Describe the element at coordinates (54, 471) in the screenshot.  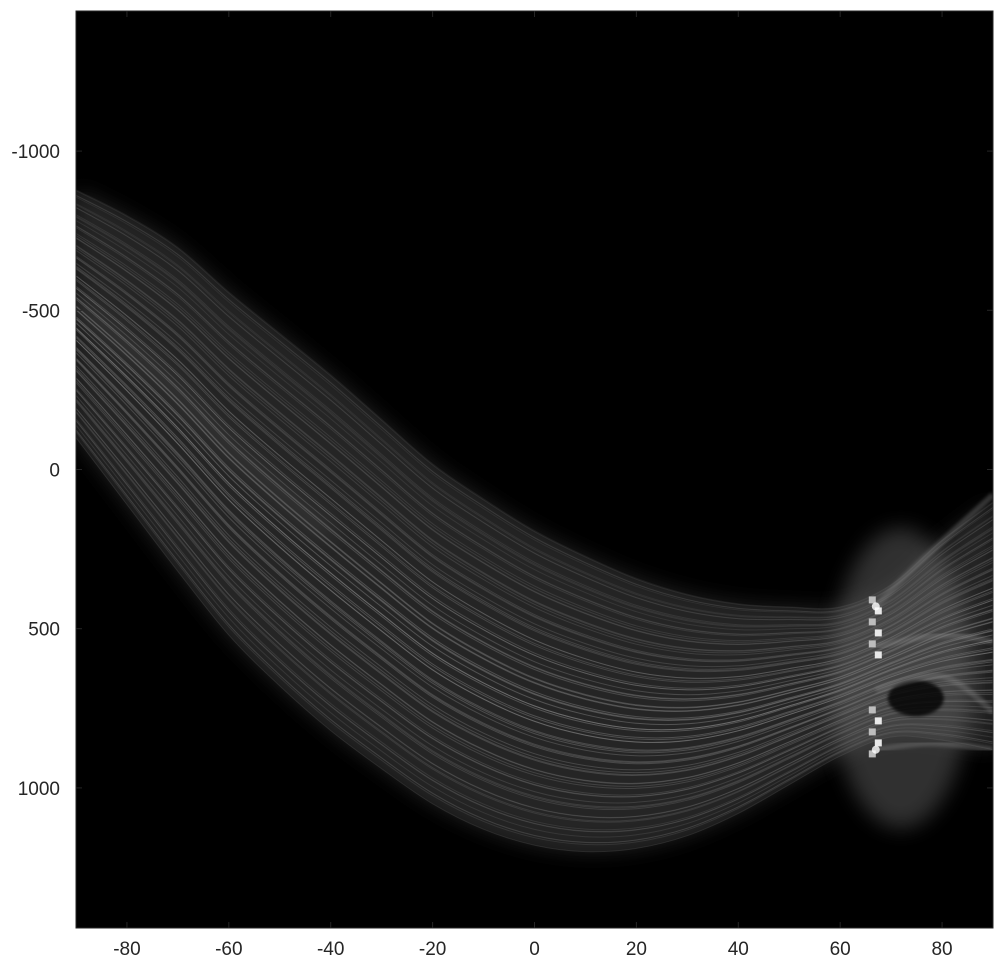
I see `y-tick-label: 0` at that location.